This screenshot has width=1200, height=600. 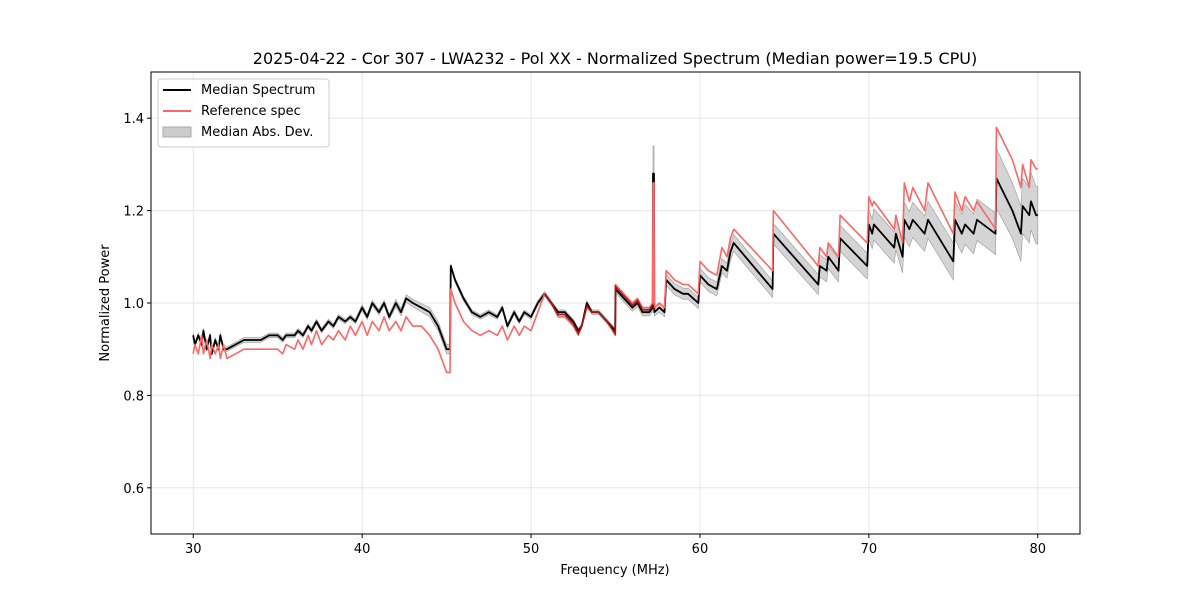 I want to click on legend-label-reference: Reference spec, so click(x=251, y=111).